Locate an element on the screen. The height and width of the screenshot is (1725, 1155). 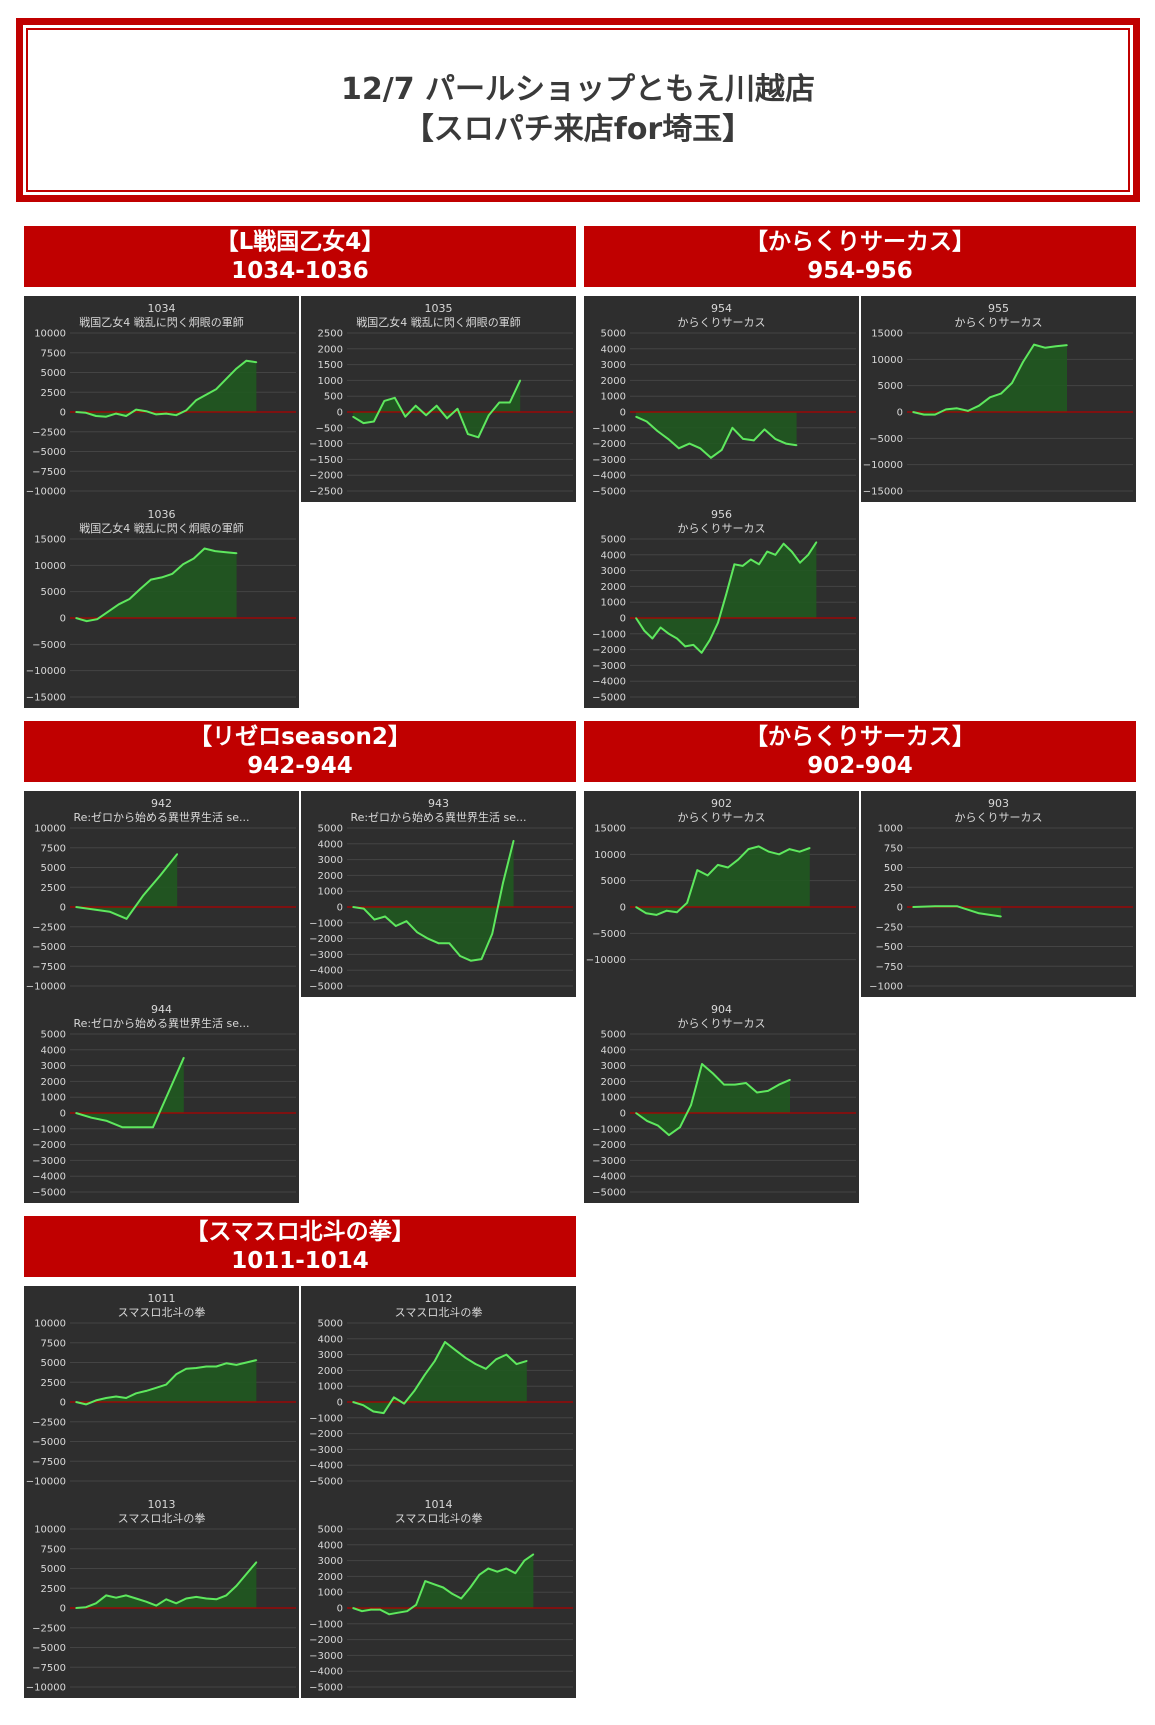
y-tick-label: 500 is located at coordinates (333, 397).